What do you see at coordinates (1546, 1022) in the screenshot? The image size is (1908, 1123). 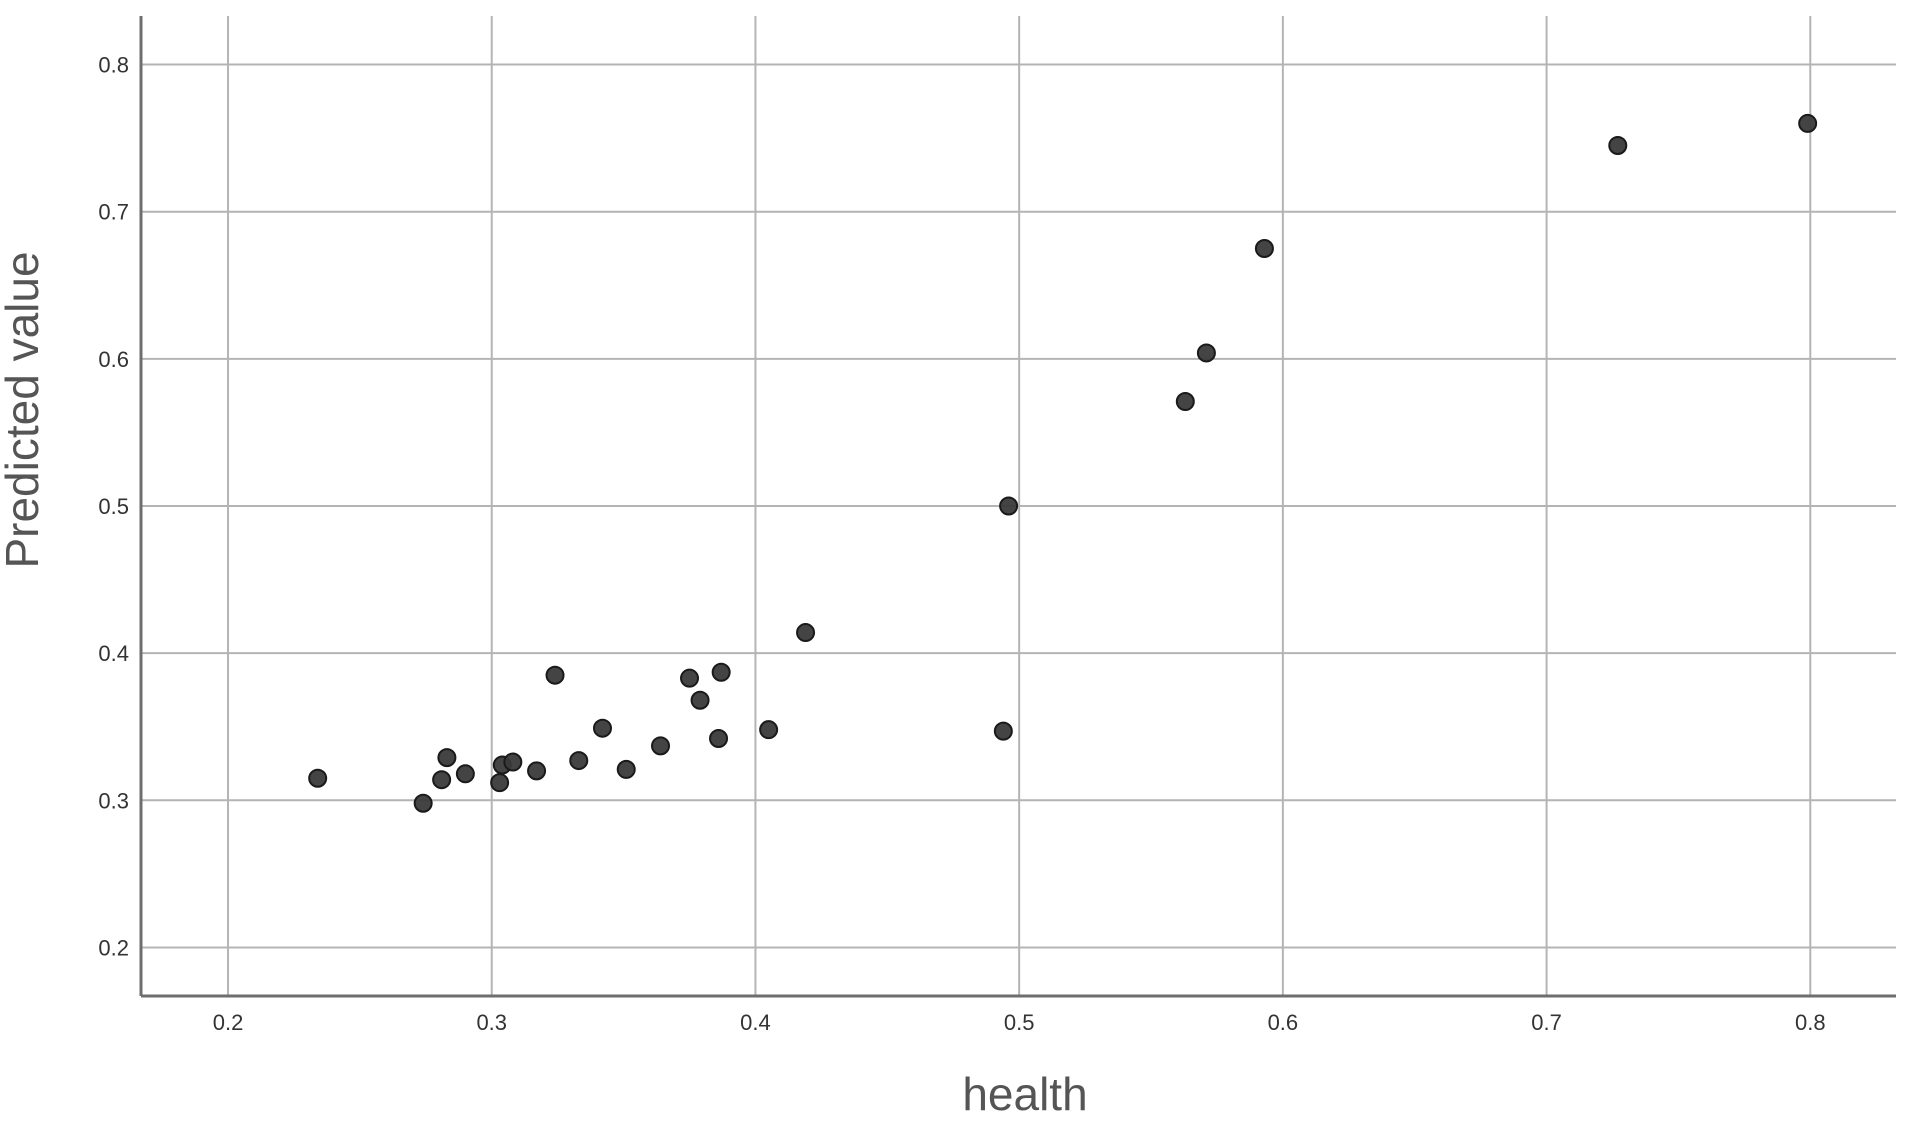 I see `x-tick-label: 0.7` at bounding box center [1546, 1022].